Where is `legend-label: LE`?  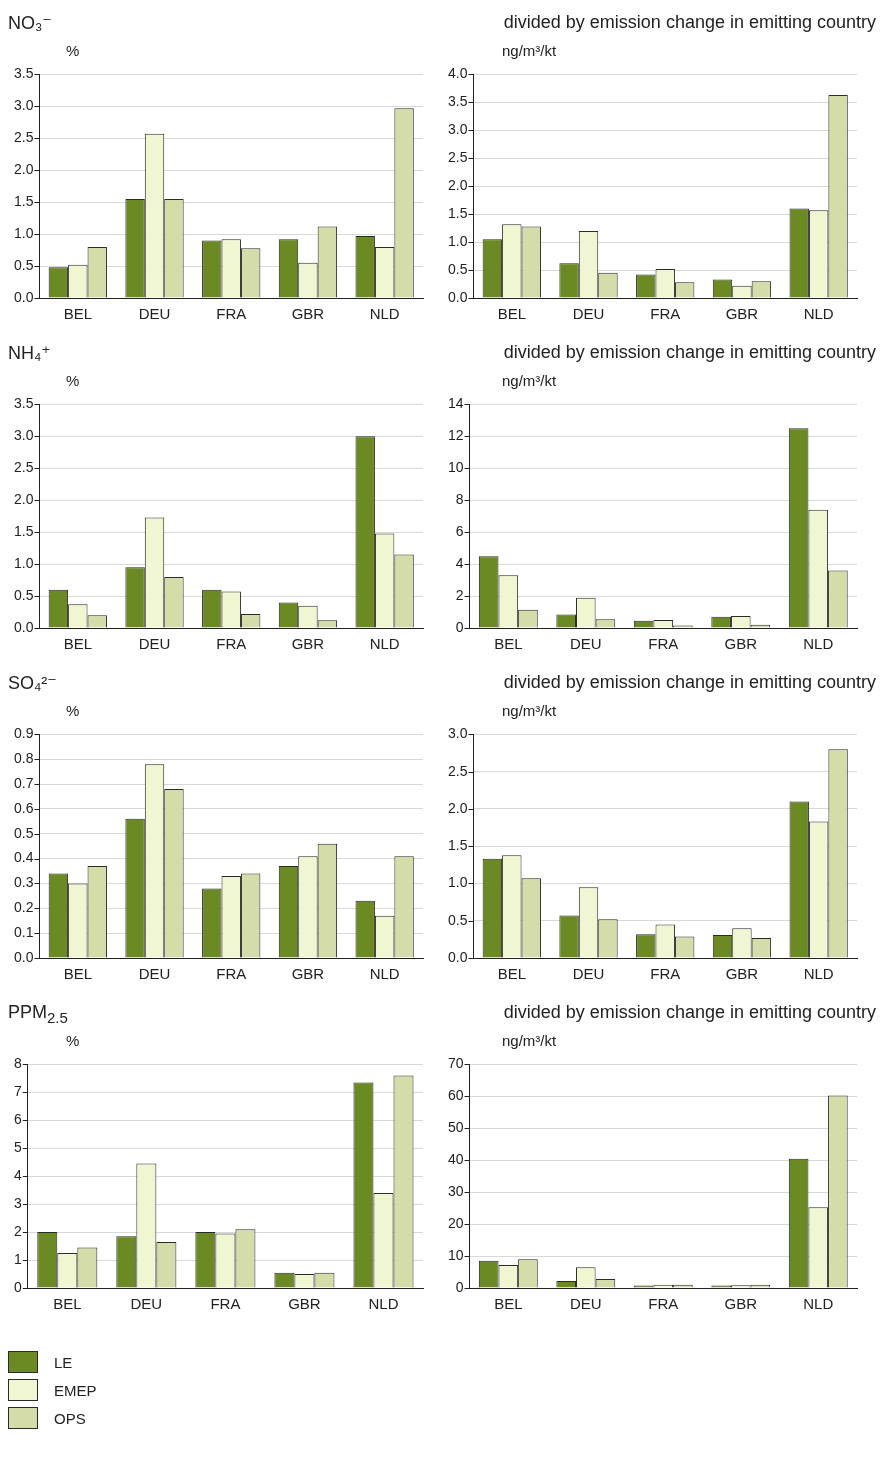 legend-label: LE is located at coordinates (63, 1362).